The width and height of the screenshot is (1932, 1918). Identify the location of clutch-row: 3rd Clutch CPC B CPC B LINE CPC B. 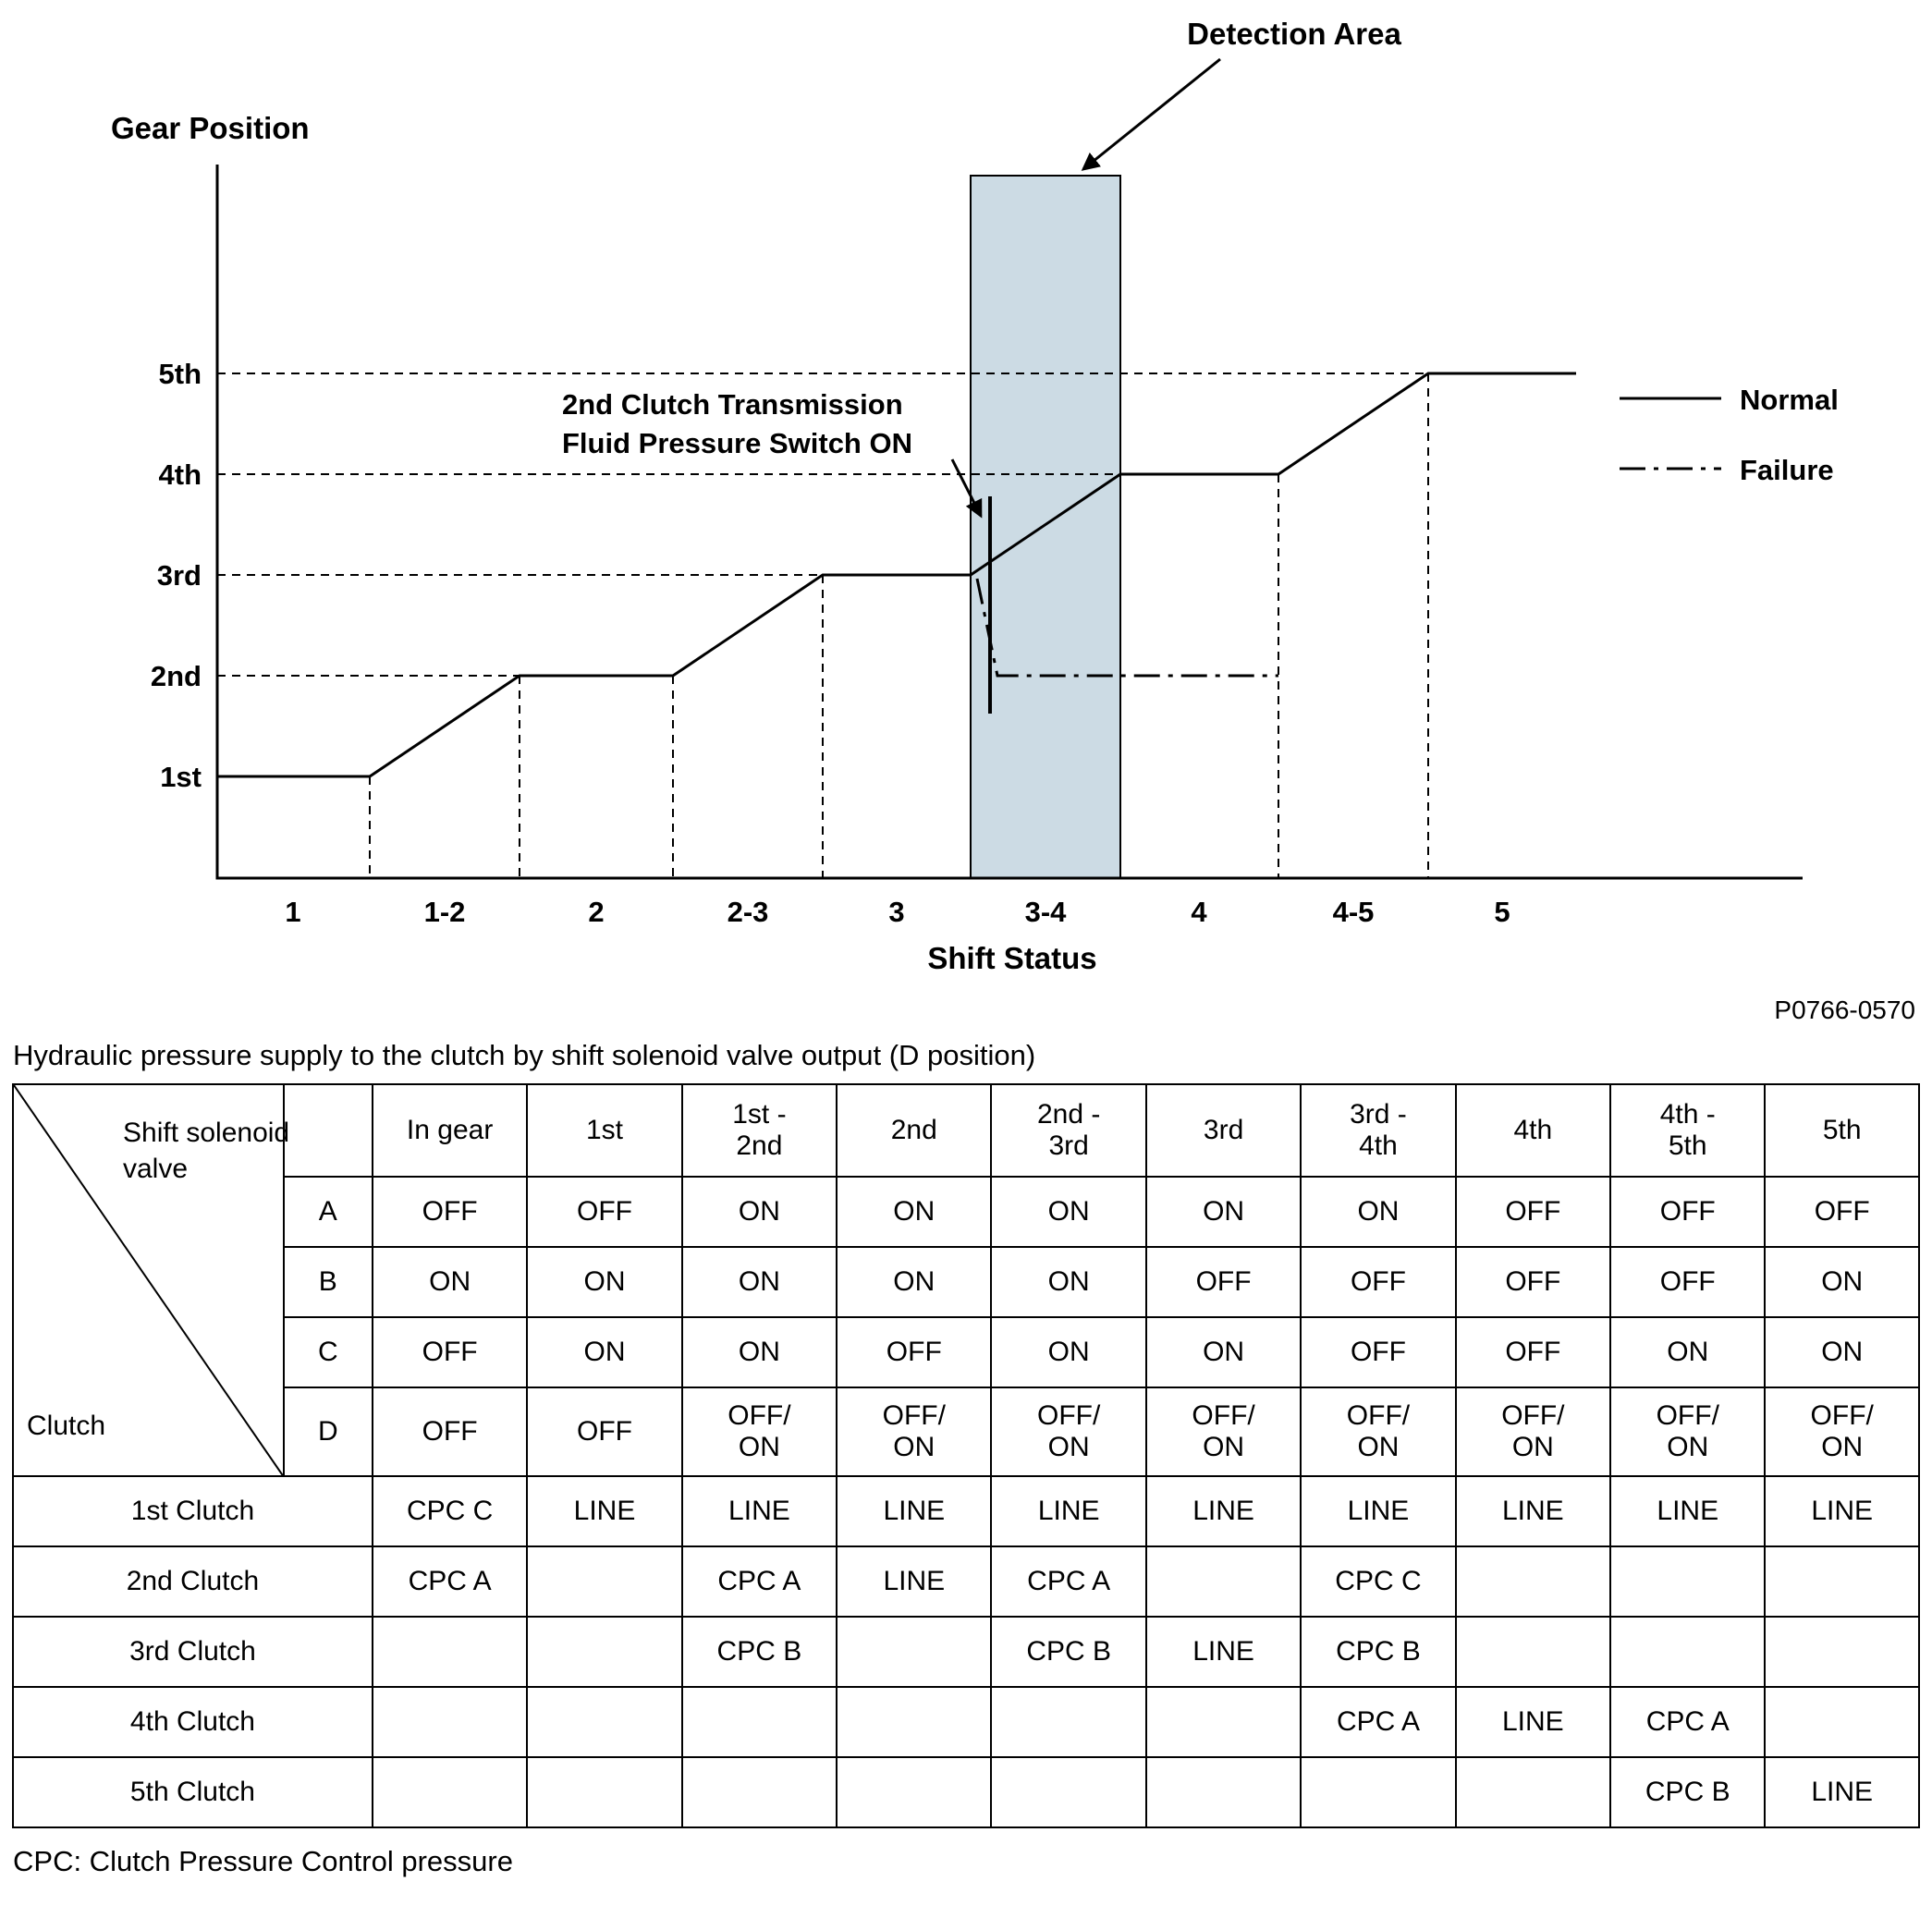
(966, 1652).